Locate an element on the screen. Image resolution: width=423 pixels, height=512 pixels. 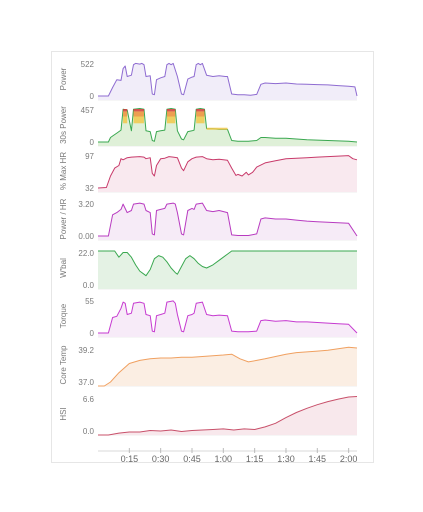
core-temp-area is located at coordinates (227, 366).